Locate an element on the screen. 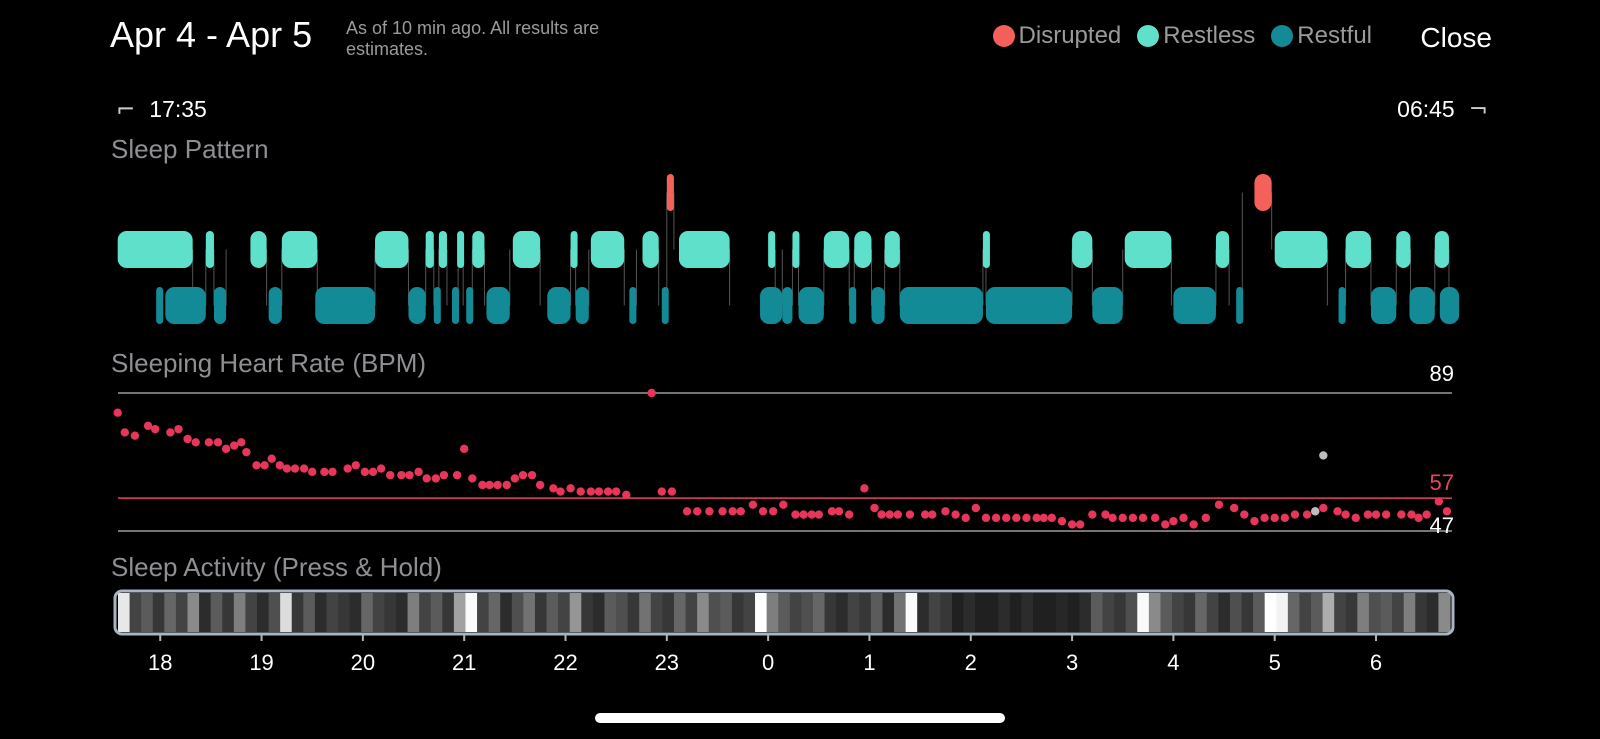 The image size is (1600, 739). legend-item-restful: Restful is located at coordinates (1321, 36).